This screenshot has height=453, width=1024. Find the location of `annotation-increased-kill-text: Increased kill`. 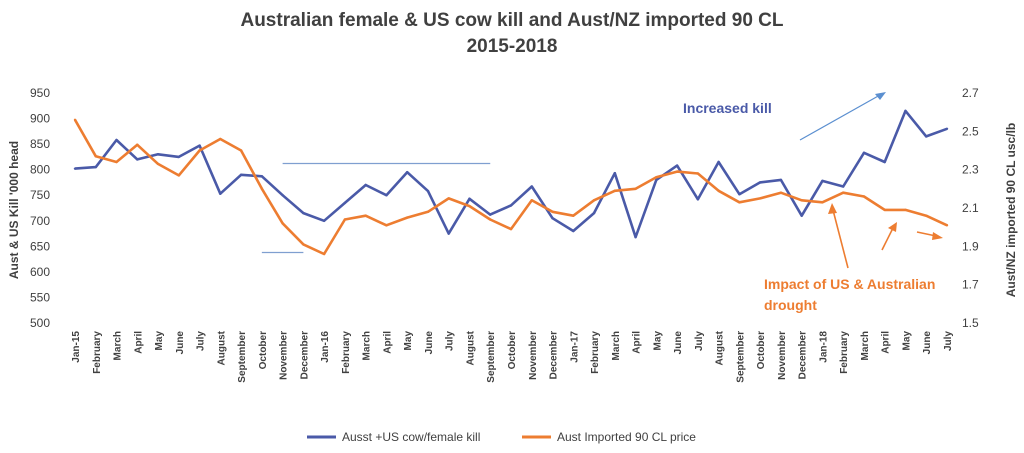

annotation-increased-kill-text: Increased kill is located at coordinates (727, 108).